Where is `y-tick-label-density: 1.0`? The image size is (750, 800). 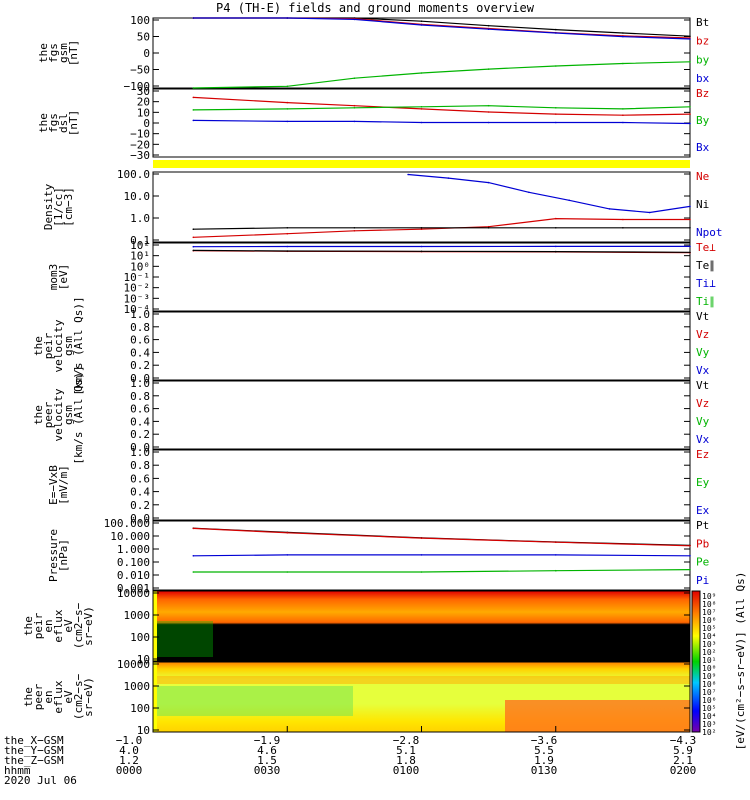
y-tick-label-density: 1.0 is located at coordinates (140, 218).